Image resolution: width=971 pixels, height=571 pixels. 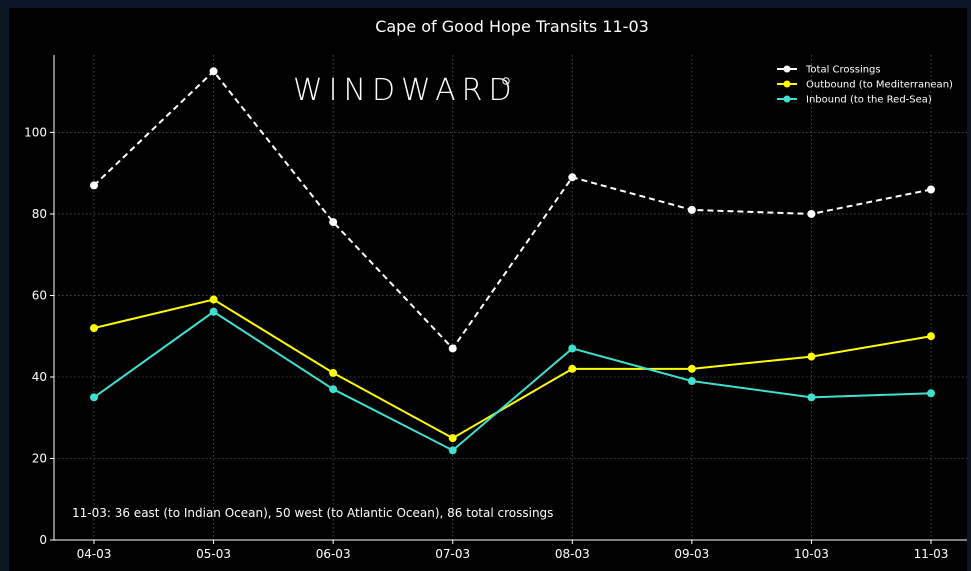 I want to click on windward-watermark: WINDWARD, so click(x=405, y=90).